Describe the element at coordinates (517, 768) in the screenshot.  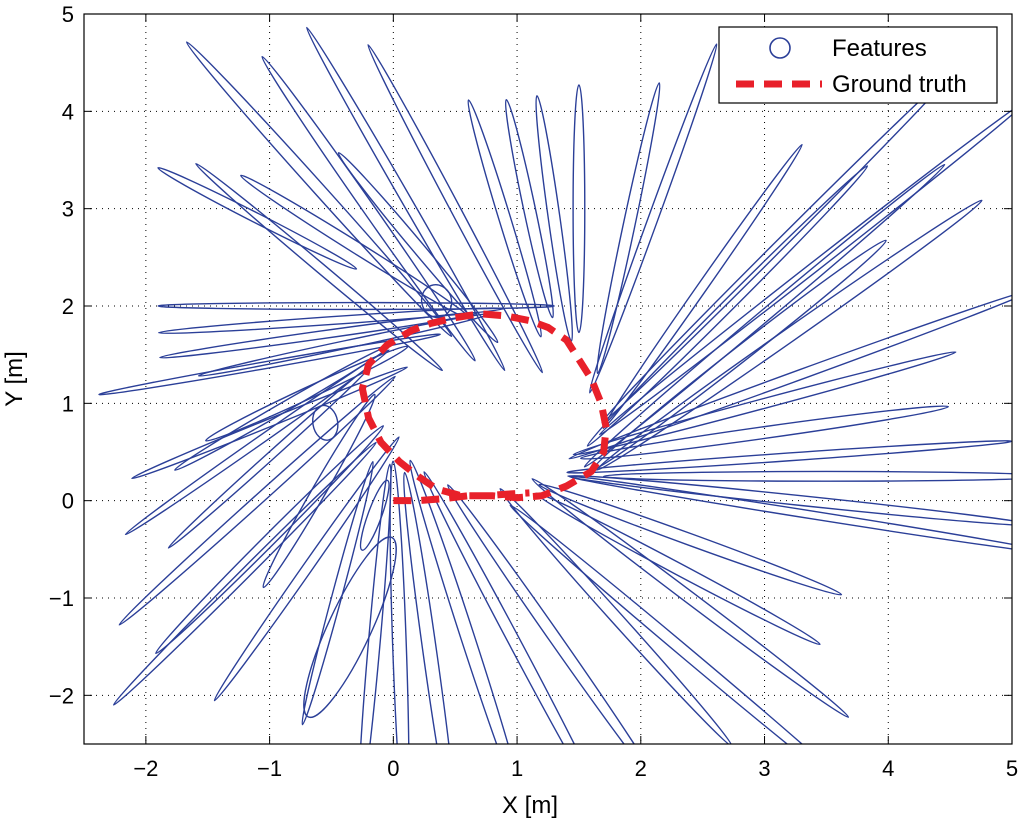
I see `x-tick-label: 1` at that location.